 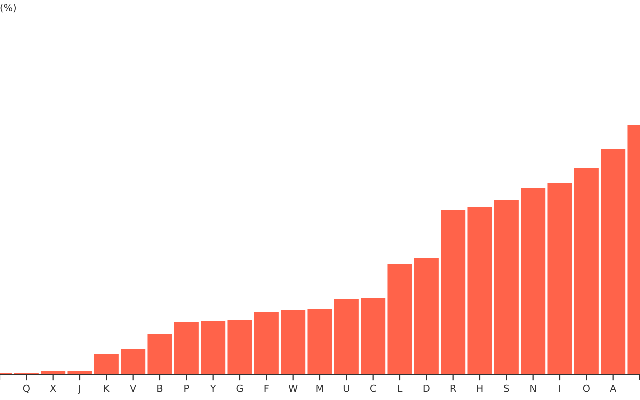 What do you see at coordinates (79, 389) in the screenshot?
I see `x-tick-label: J` at bounding box center [79, 389].